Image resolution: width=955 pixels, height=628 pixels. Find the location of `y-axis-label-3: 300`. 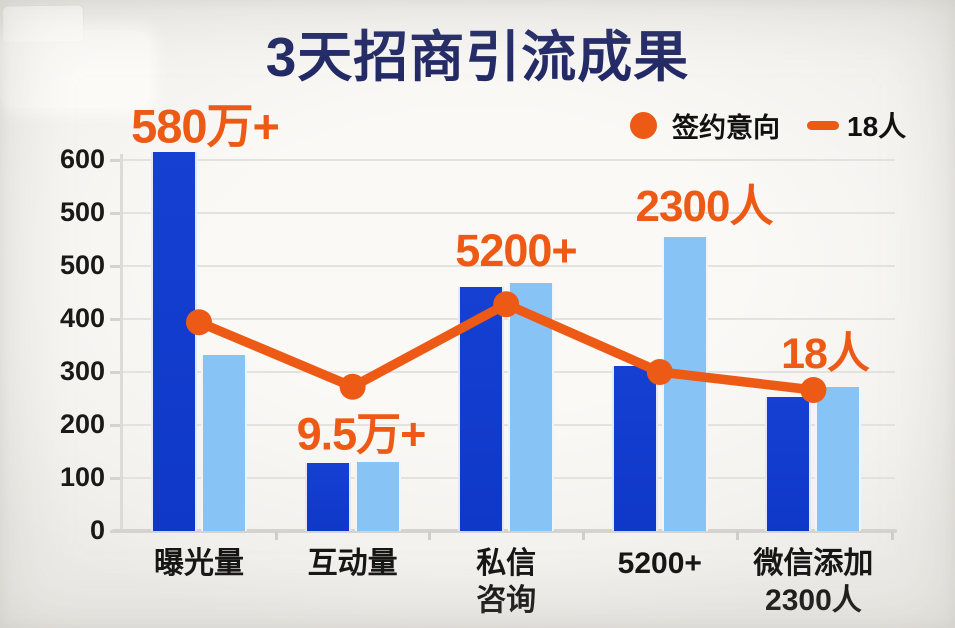

y-axis-label-3: 300 is located at coordinates (82, 371).